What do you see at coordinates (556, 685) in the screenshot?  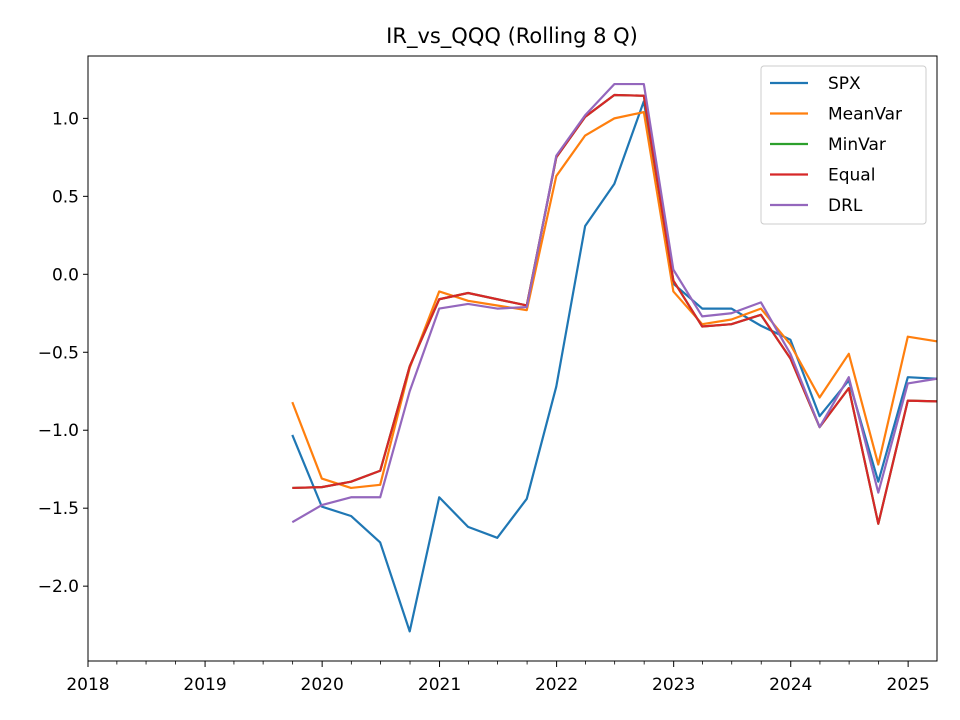 I see `x-tick-label: 2022` at bounding box center [556, 685].